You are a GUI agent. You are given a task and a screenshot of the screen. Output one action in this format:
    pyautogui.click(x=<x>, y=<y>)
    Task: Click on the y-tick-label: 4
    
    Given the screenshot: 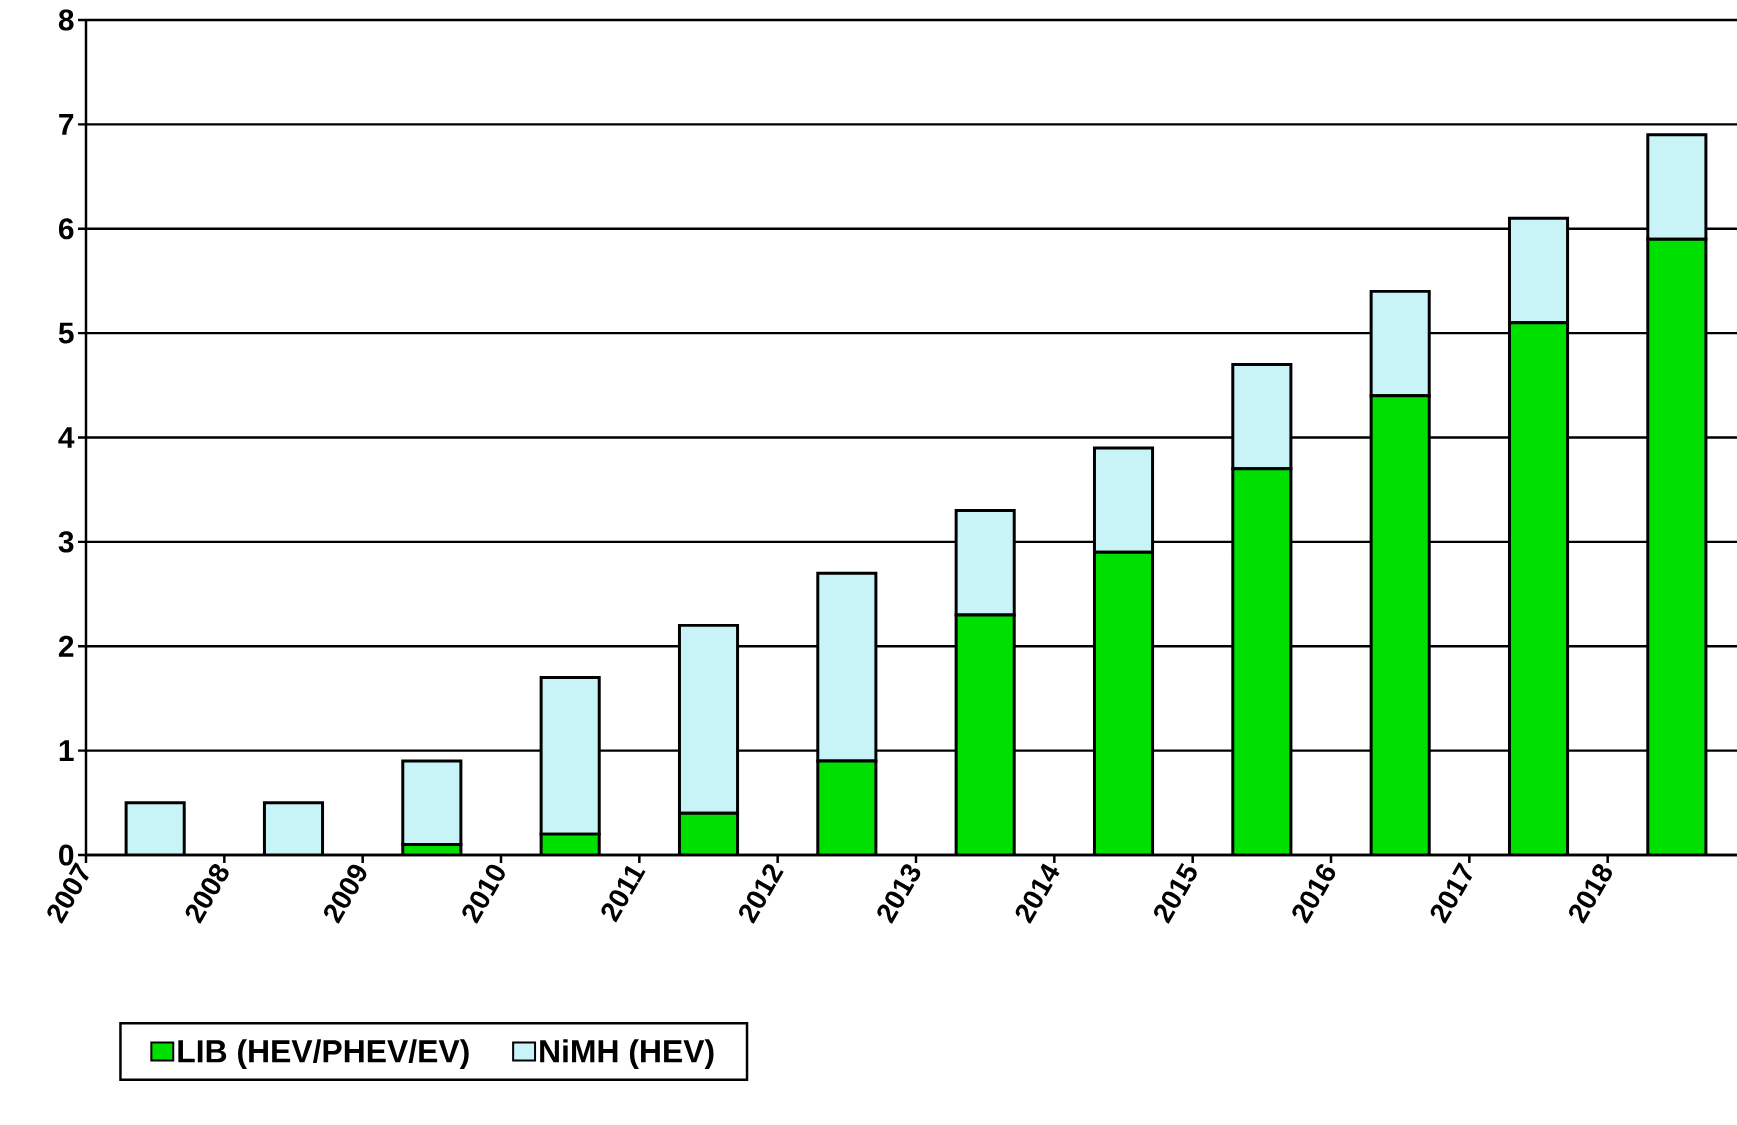 What is the action you would take?
    pyautogui.click(x=66, y=437)
    